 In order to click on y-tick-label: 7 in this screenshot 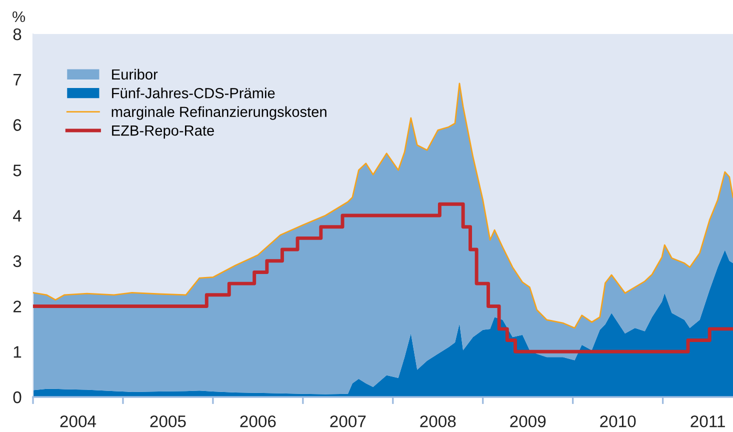, I will do `click(17, 80)`.